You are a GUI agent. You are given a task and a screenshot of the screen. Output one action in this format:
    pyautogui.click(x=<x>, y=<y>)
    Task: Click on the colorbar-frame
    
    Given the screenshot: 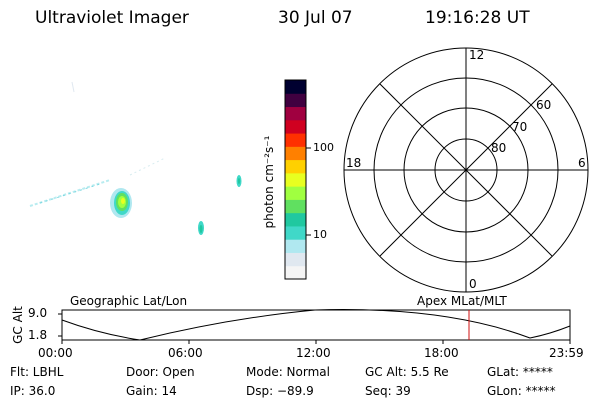 What is the action you would take?
    pyautogui.click(x=295, y=179)
    